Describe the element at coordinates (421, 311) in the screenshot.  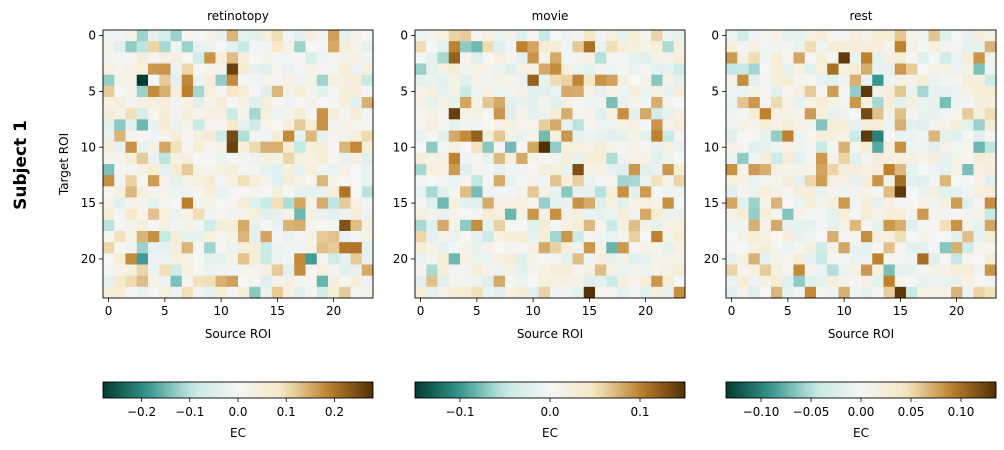
I see `x-tick-label: 0` at that location.